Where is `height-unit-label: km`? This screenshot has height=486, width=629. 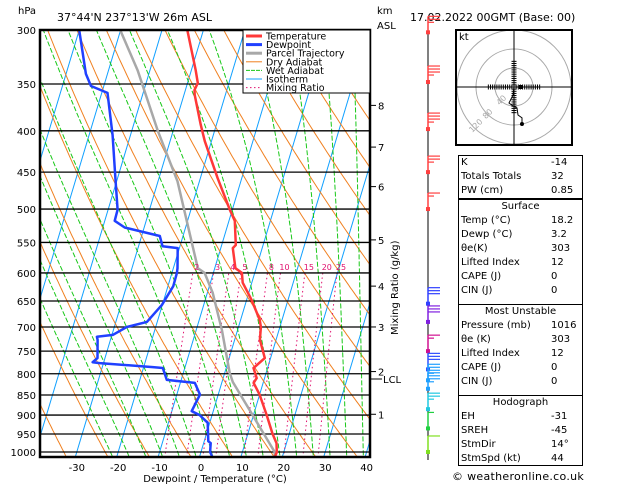
height-unit-label: km is located at coordinates (385, 11).